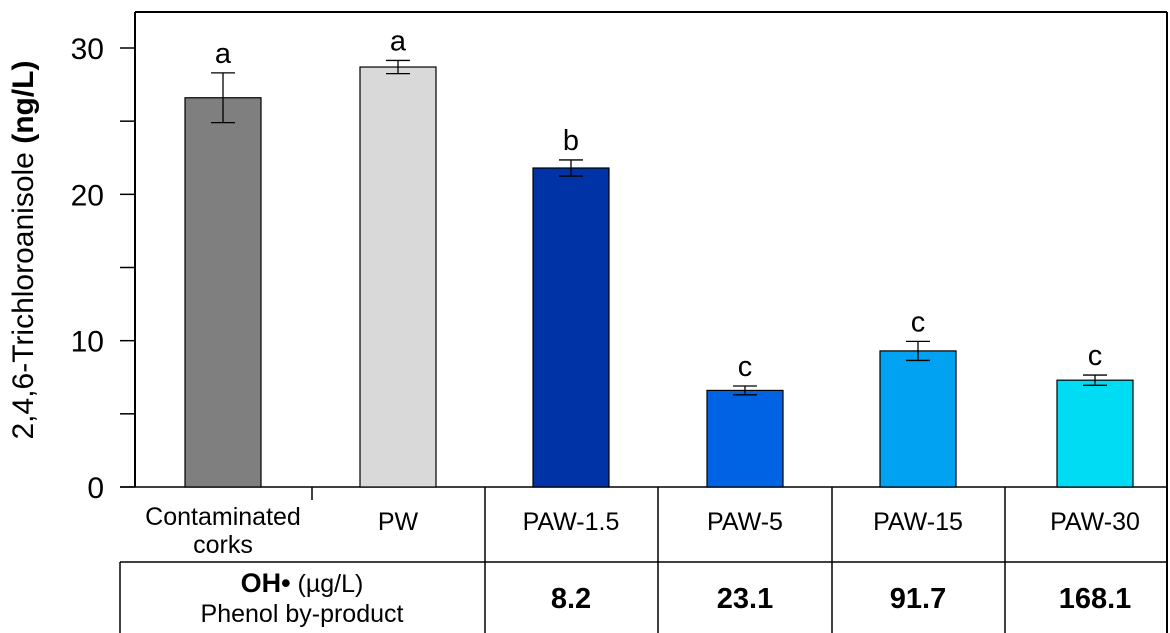 The width and height of the screenshot is (1170, 633). I want to click on y-axis-label: 2,4,6-Trichloroanisole (ng/L), so click(23, 250).